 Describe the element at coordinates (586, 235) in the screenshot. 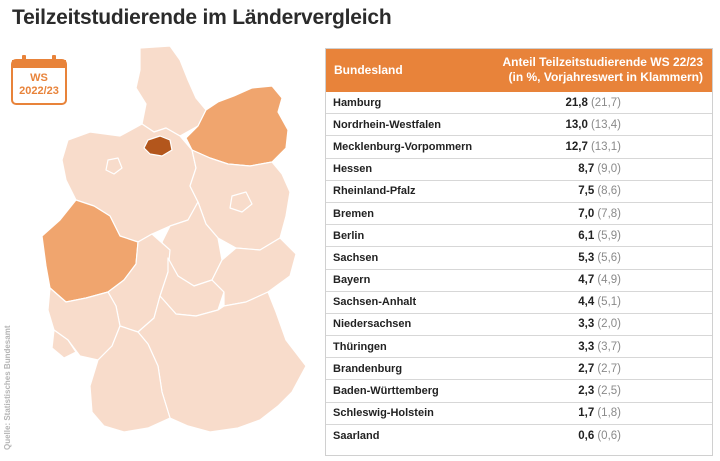

I see `cell-value: 6,1` at that location.